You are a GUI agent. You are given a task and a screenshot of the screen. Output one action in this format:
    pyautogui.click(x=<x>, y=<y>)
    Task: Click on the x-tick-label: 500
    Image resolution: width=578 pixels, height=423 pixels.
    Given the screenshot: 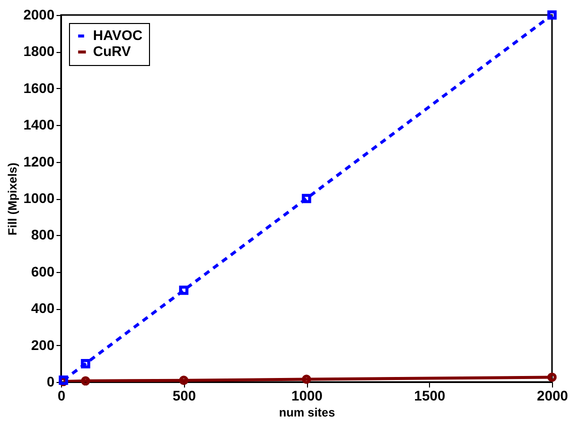 What is the action you would take?
    pyautogui.click(x=184, y=396)
    